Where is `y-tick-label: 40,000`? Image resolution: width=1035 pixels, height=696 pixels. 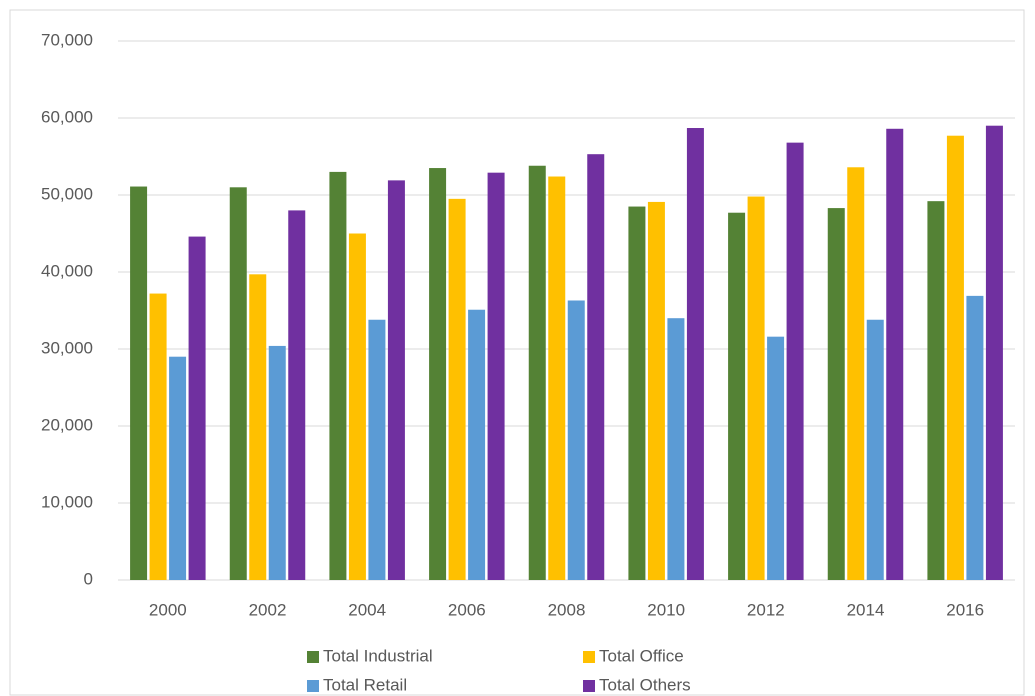 y-tick-label: 40,000 is located at coordinates (67, 270).